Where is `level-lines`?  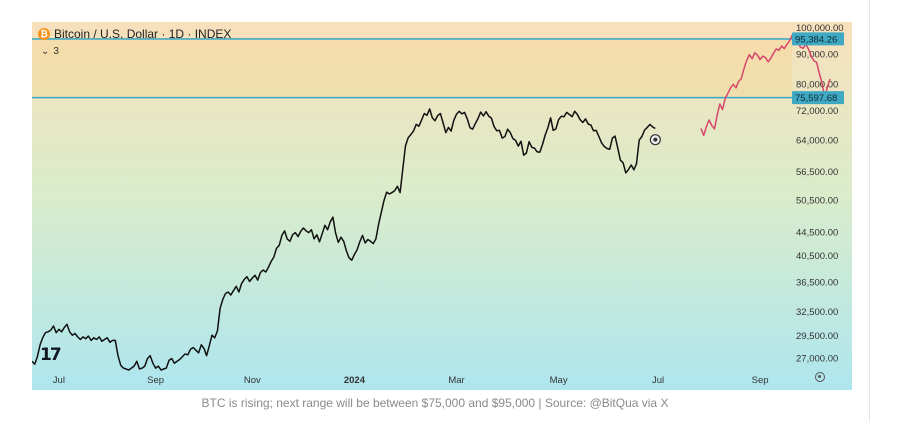 level-lines is located at coordinates (412, 68).